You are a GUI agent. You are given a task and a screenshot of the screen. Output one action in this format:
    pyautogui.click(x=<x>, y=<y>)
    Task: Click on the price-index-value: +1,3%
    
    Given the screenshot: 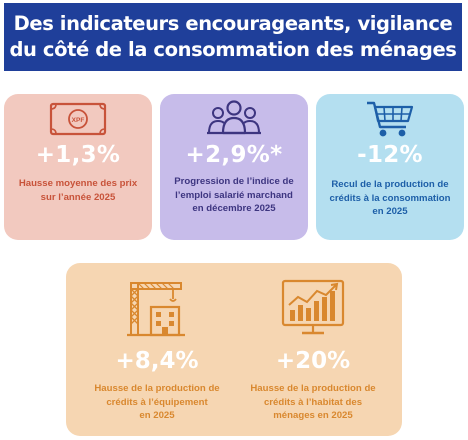 What is the action you would take?
    pyautogui.click(x=78, y=155)
    